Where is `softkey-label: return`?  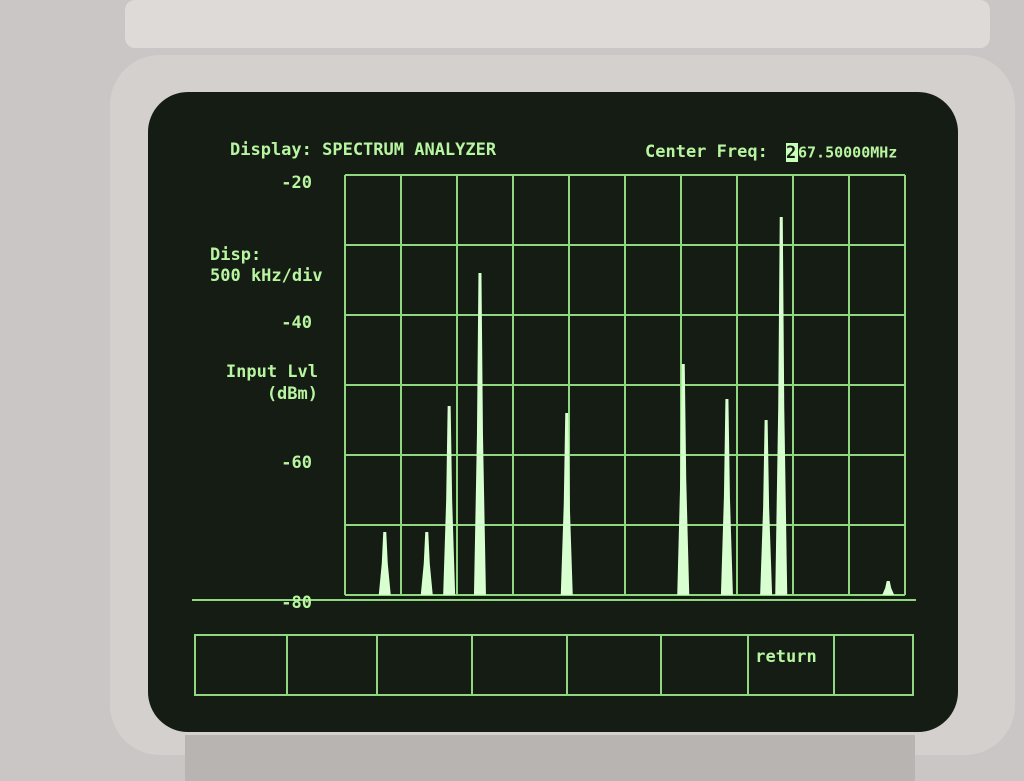 softkey-label: return is located at coordinates (785, 657).